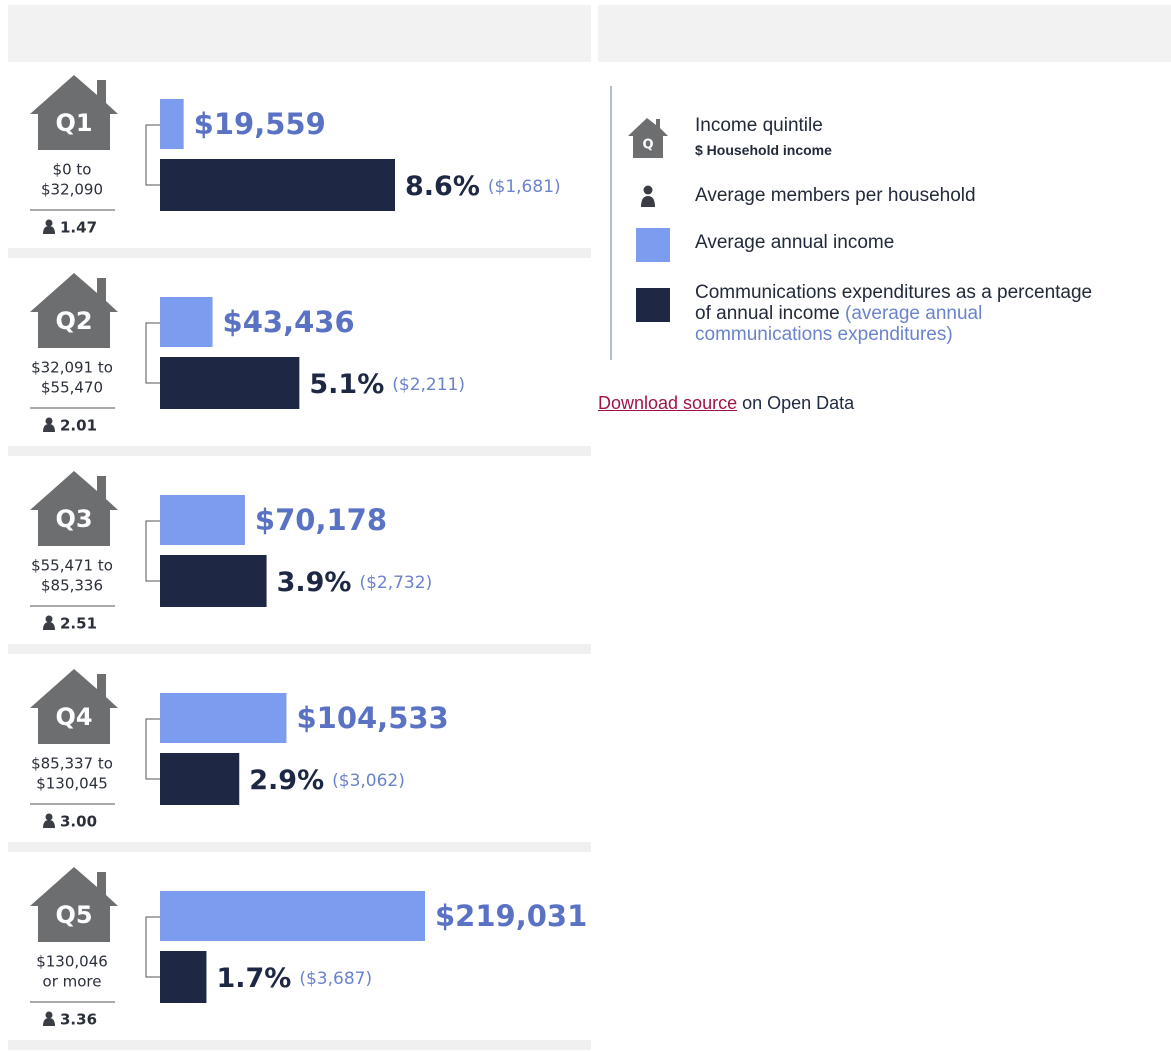 This screenshot has height=1051, width=1171. What do you see at coordinates (763, 150) in the screenshot?
I see `legend-income: $ Household income` at bounding box center [763, 150].